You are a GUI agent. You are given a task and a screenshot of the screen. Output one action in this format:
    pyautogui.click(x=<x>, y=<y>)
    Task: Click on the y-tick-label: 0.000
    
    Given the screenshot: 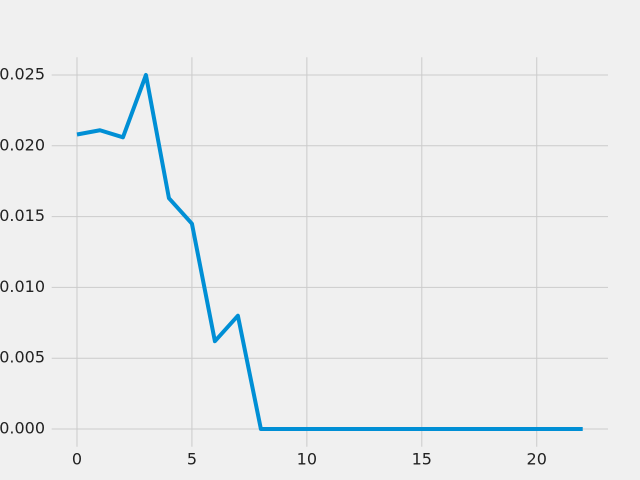 What is the action you would take?
    pyautogui.click(x=22, y=428)
    